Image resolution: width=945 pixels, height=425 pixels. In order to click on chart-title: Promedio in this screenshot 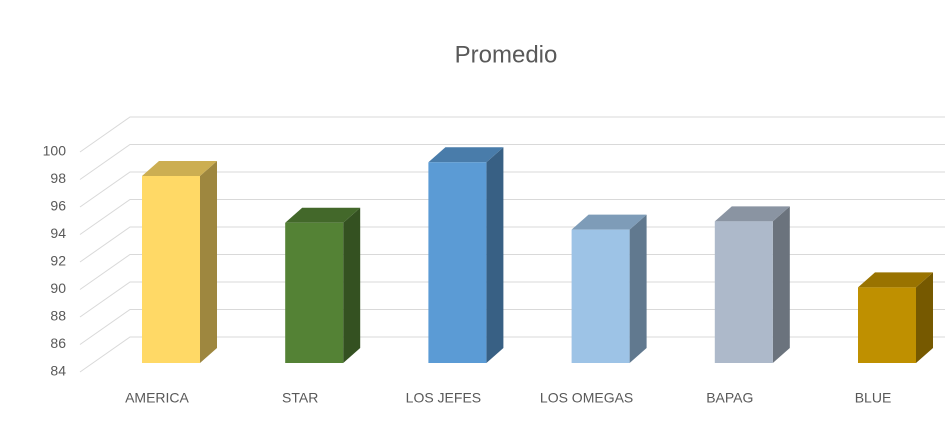, I will do `click(506, 54)`.